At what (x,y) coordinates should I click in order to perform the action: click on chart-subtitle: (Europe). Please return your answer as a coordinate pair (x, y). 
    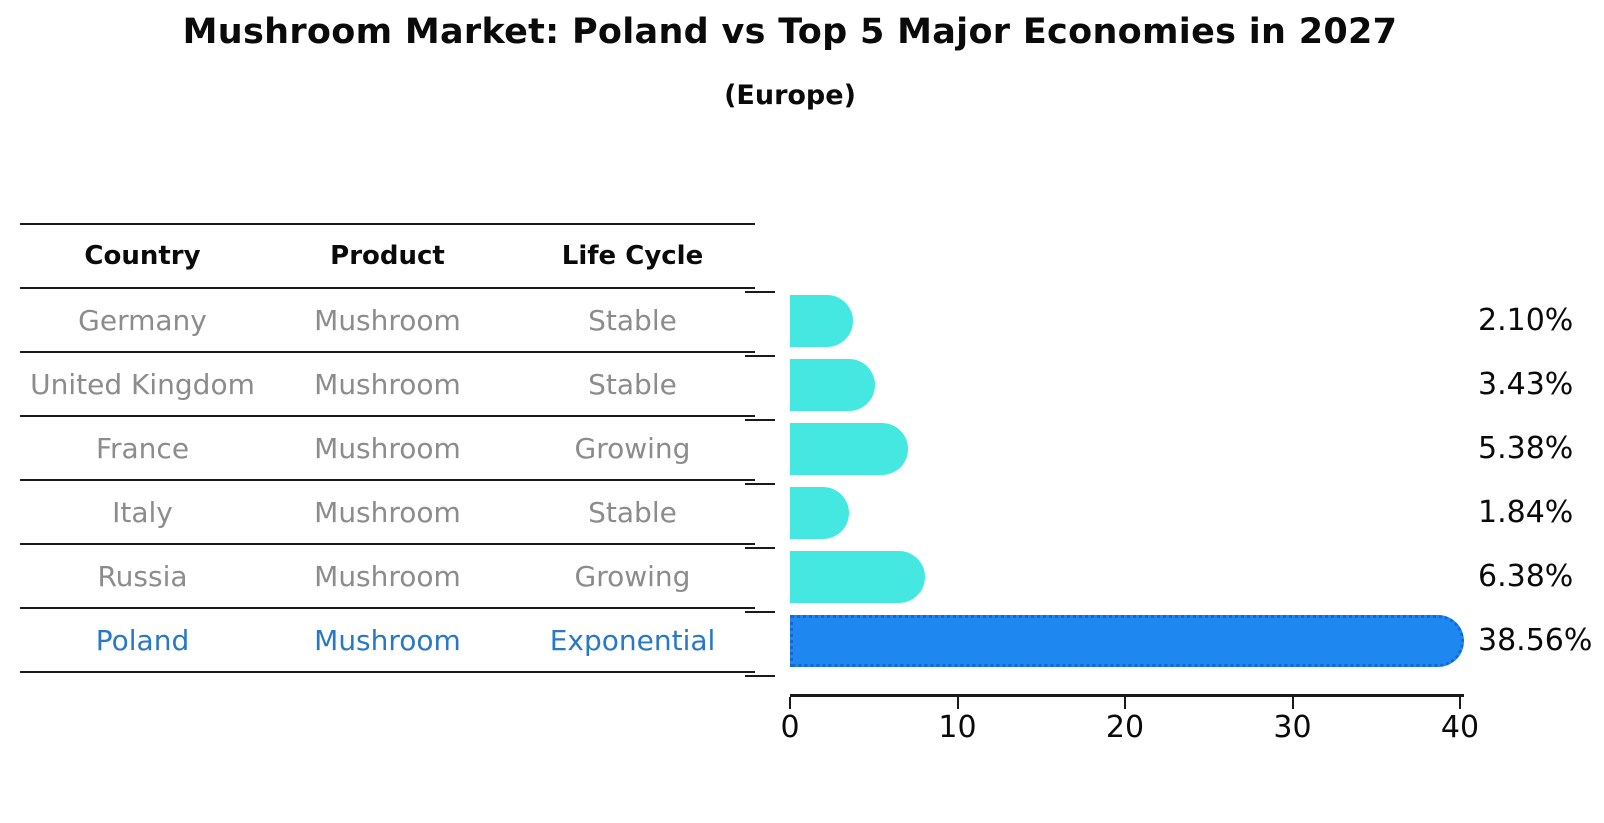
    Looking at the image, I should click on (790, 95).